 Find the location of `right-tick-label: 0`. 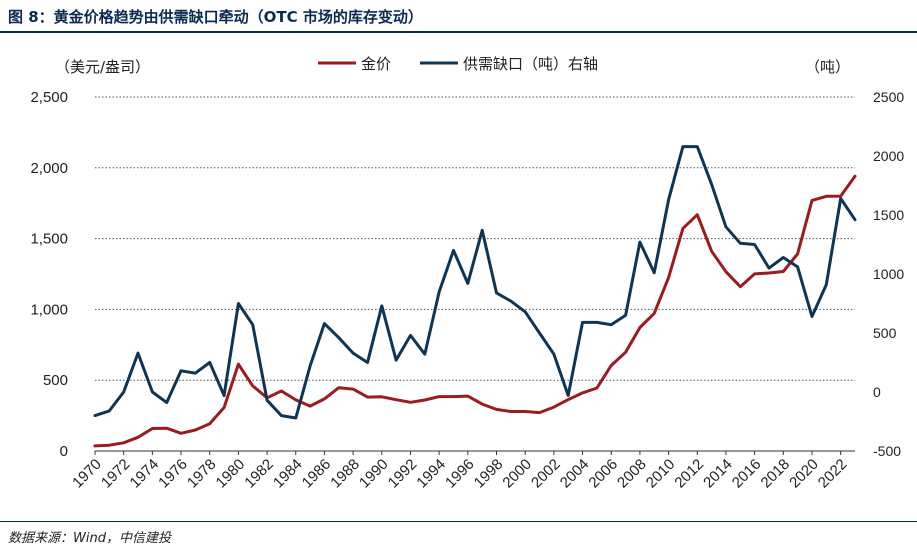

right-tick-label: 0 is located at coordinates (877, 392).